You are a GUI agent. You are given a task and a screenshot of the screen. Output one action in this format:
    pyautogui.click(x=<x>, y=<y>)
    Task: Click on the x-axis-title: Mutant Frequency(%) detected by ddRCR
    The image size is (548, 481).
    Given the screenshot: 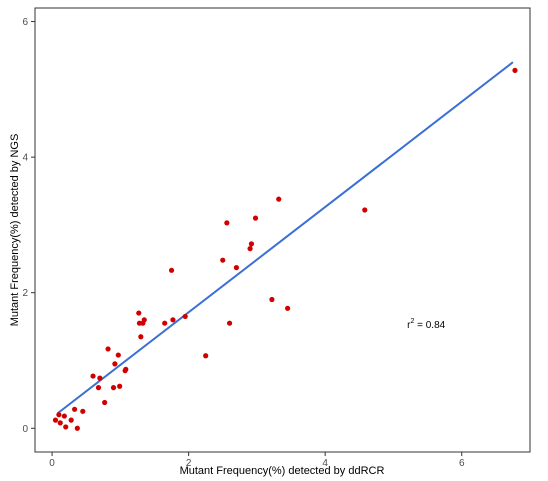 What is the action you would take?
    pyautogui.click(x=282, y=471)
    